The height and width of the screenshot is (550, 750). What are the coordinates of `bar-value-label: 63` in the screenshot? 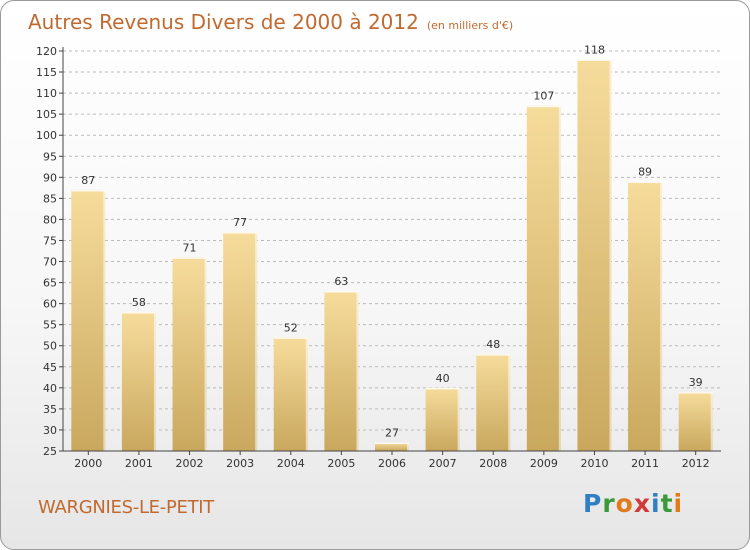 It's located at (341, 281).